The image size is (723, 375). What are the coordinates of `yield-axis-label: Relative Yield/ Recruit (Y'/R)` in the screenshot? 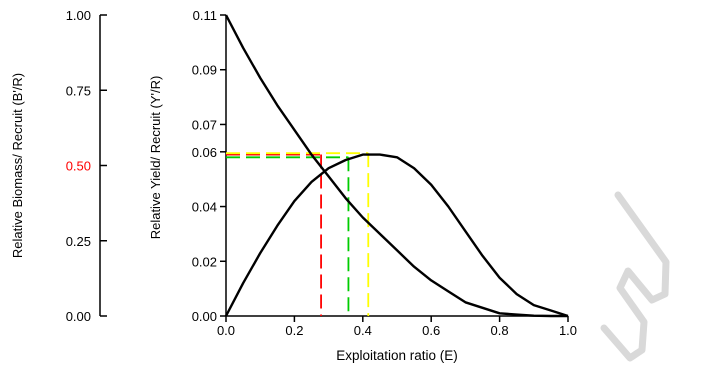 It's located at (155, 158).